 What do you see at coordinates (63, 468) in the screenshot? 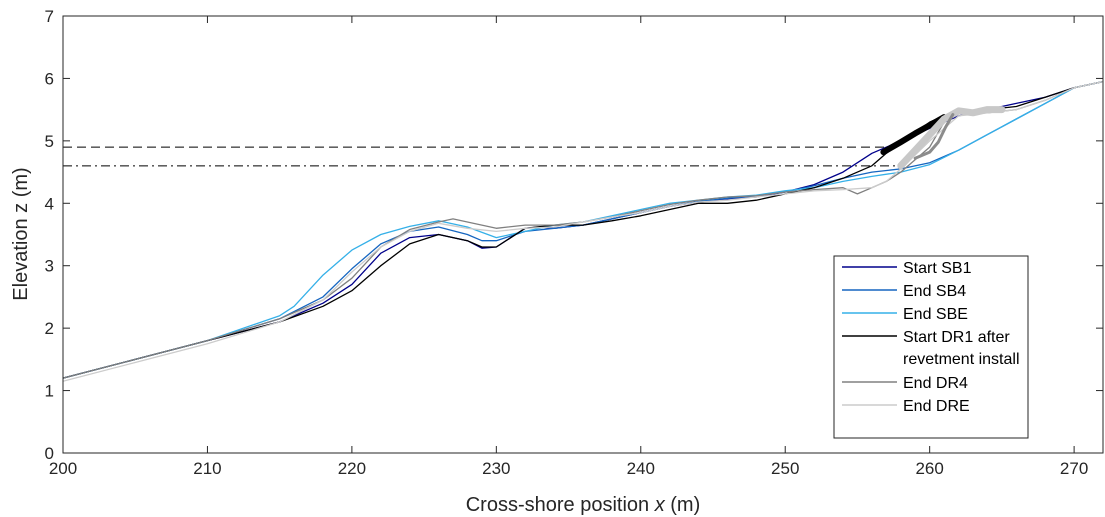
I see `x-tick-label: 200` at bounding box center [63, 468].